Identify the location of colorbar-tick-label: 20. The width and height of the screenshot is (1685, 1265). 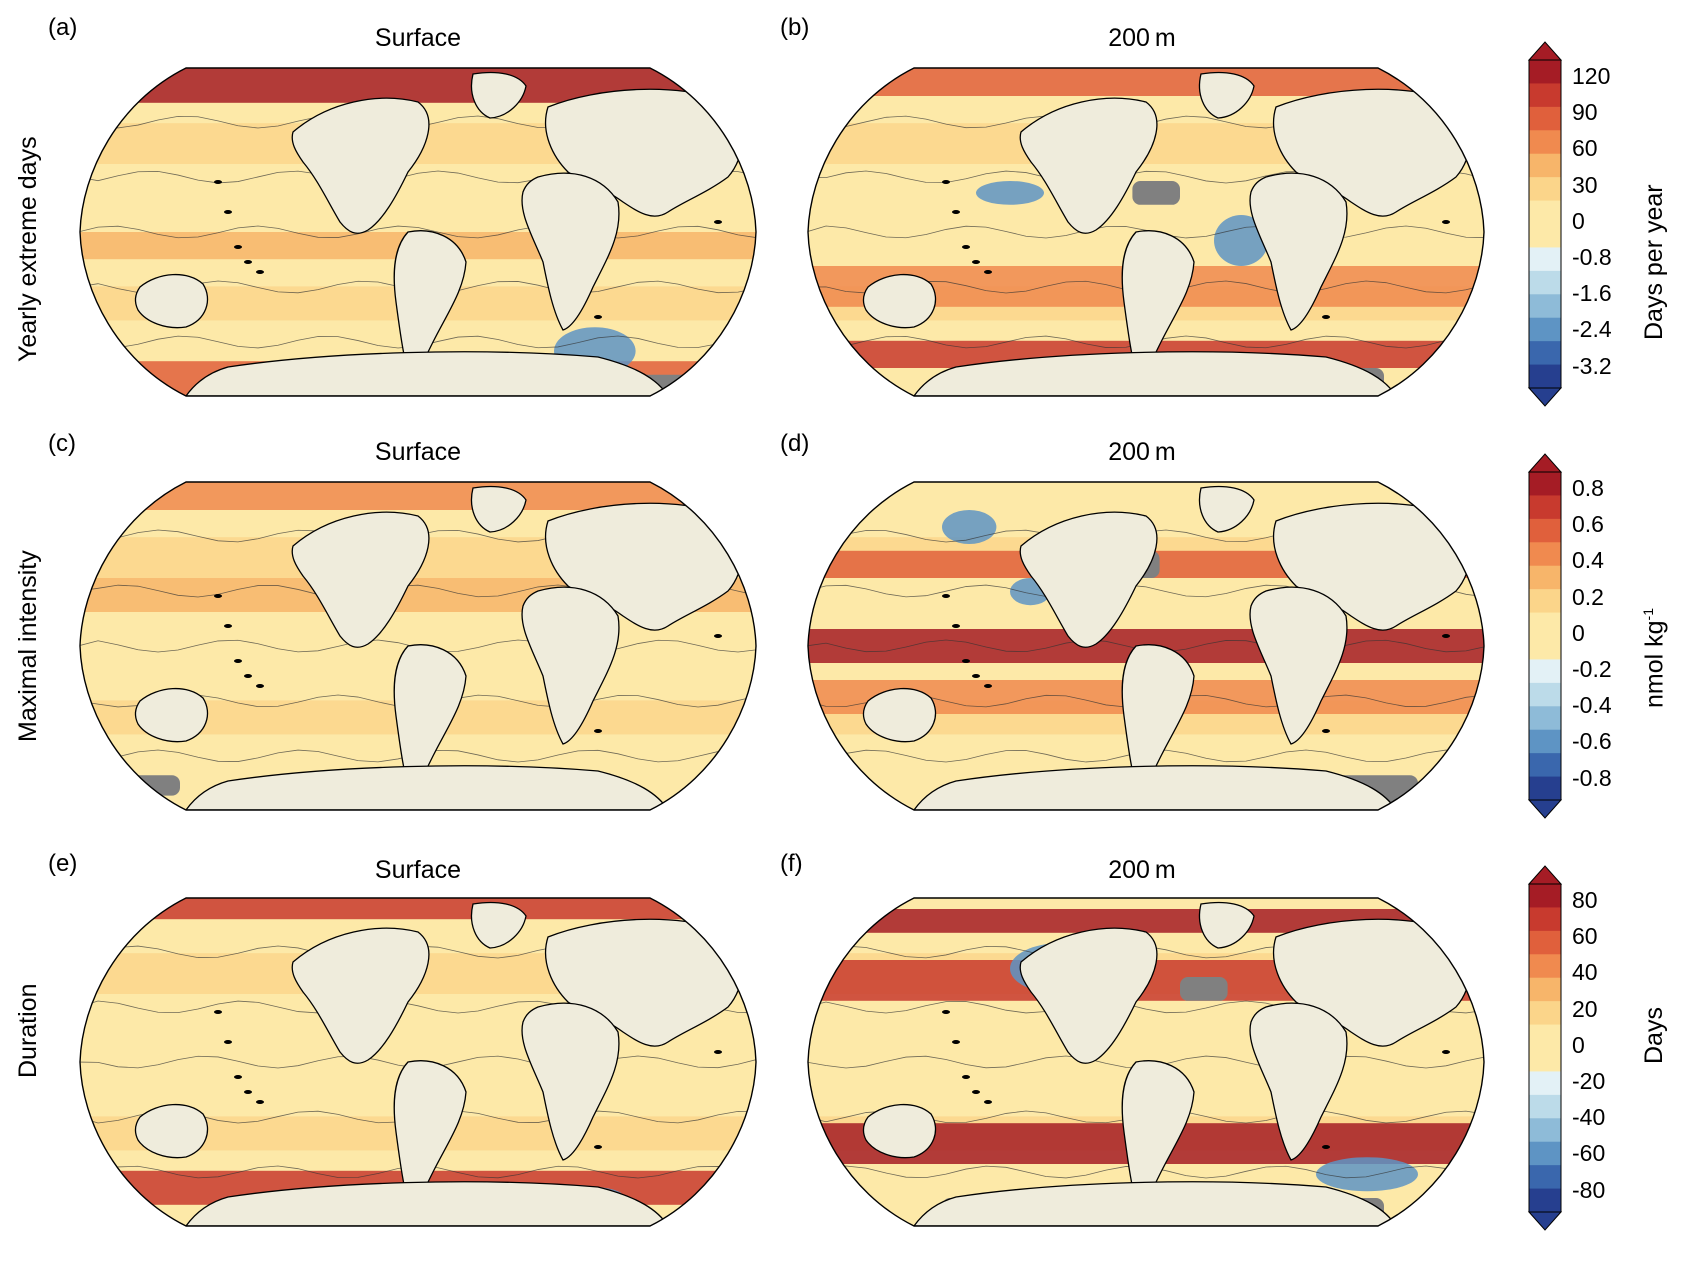
(1585, 1008).